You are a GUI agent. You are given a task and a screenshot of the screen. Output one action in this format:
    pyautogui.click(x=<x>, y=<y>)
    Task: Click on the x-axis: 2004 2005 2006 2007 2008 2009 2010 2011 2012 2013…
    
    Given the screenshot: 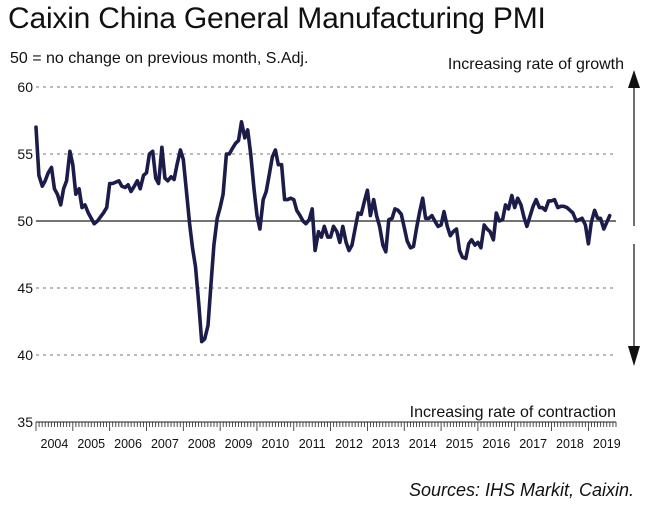 What is the action you would take?
    pyautogui.click(x=328, y=436)
    